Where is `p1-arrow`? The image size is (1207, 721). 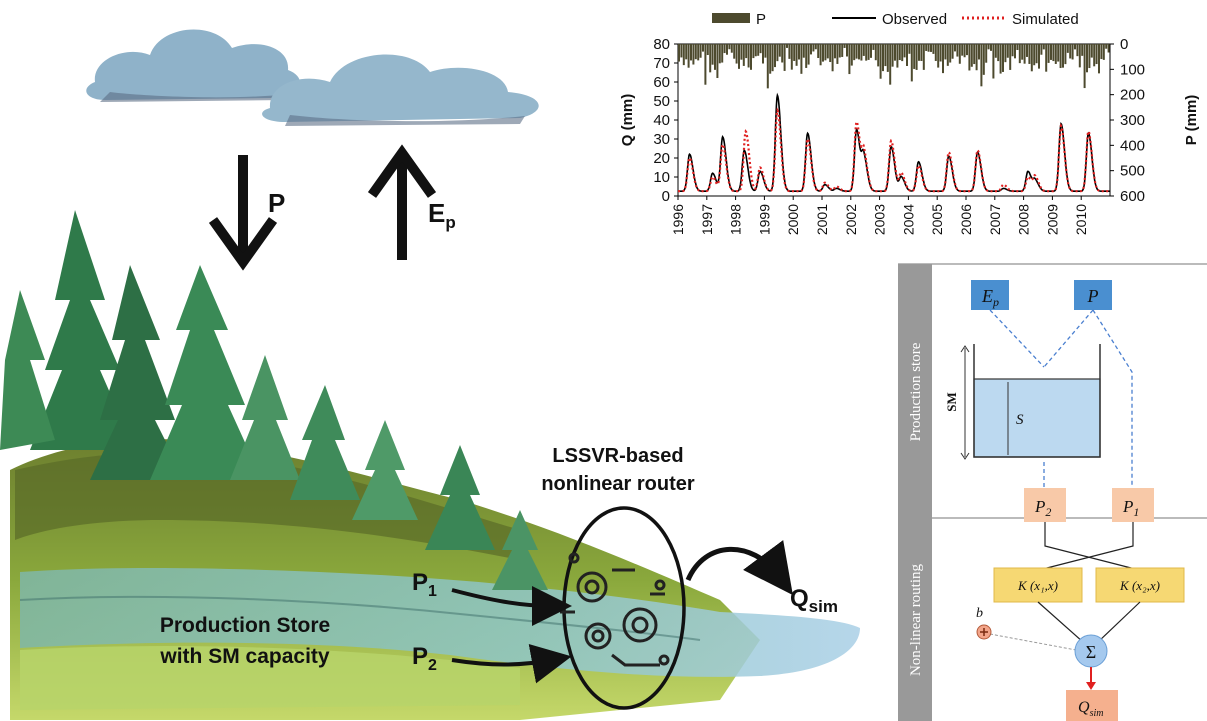
p1-arrow is located at coordinates (511, 605).